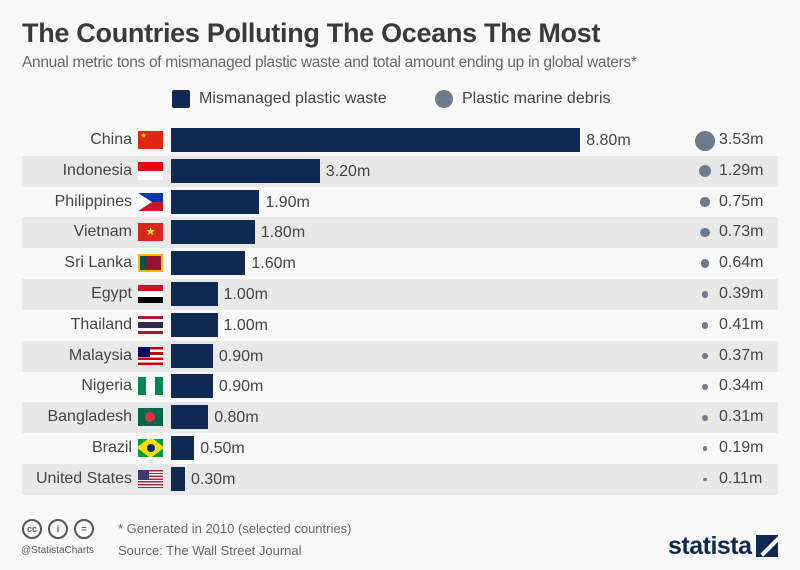 The width and height of the screenshot is (800, 570). What do you see at coordinates (83, 478) in the screenshot?
I see `country-label: United States` at bounding box center [83, 478].